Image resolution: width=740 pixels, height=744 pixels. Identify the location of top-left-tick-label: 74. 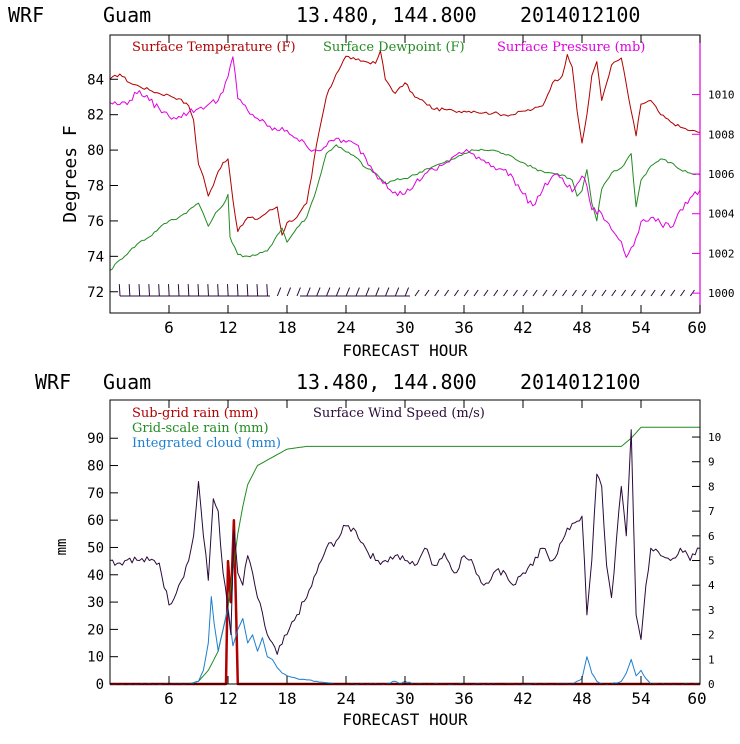
(95, 257).